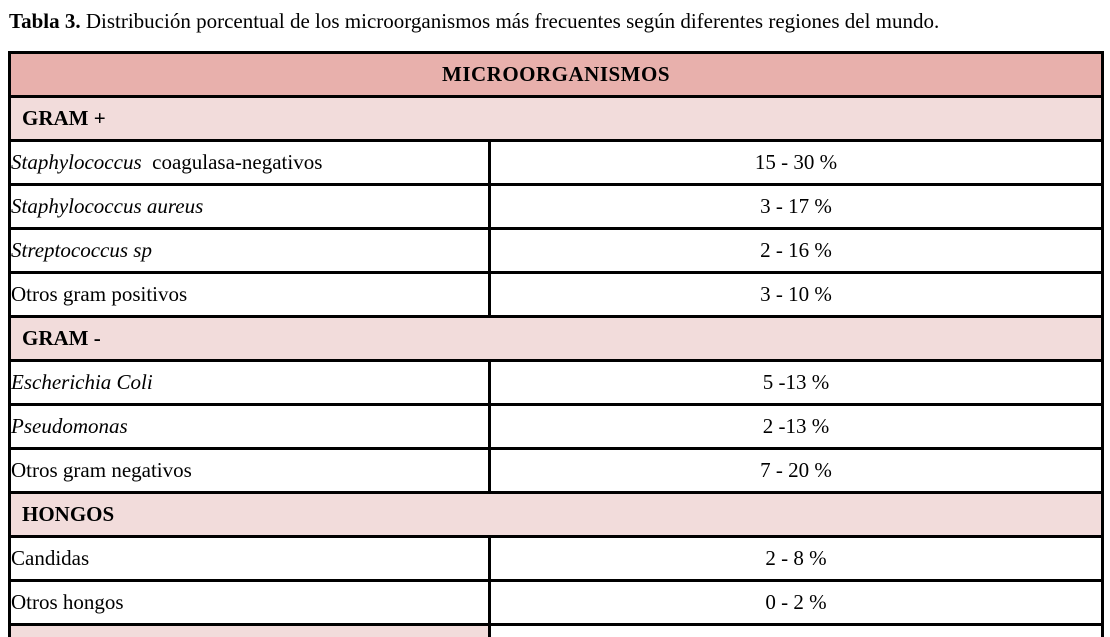  Describe the element at coordinates (249, 250) in the screenshot. I see `organism-name: Streptococcus sp` at that location.